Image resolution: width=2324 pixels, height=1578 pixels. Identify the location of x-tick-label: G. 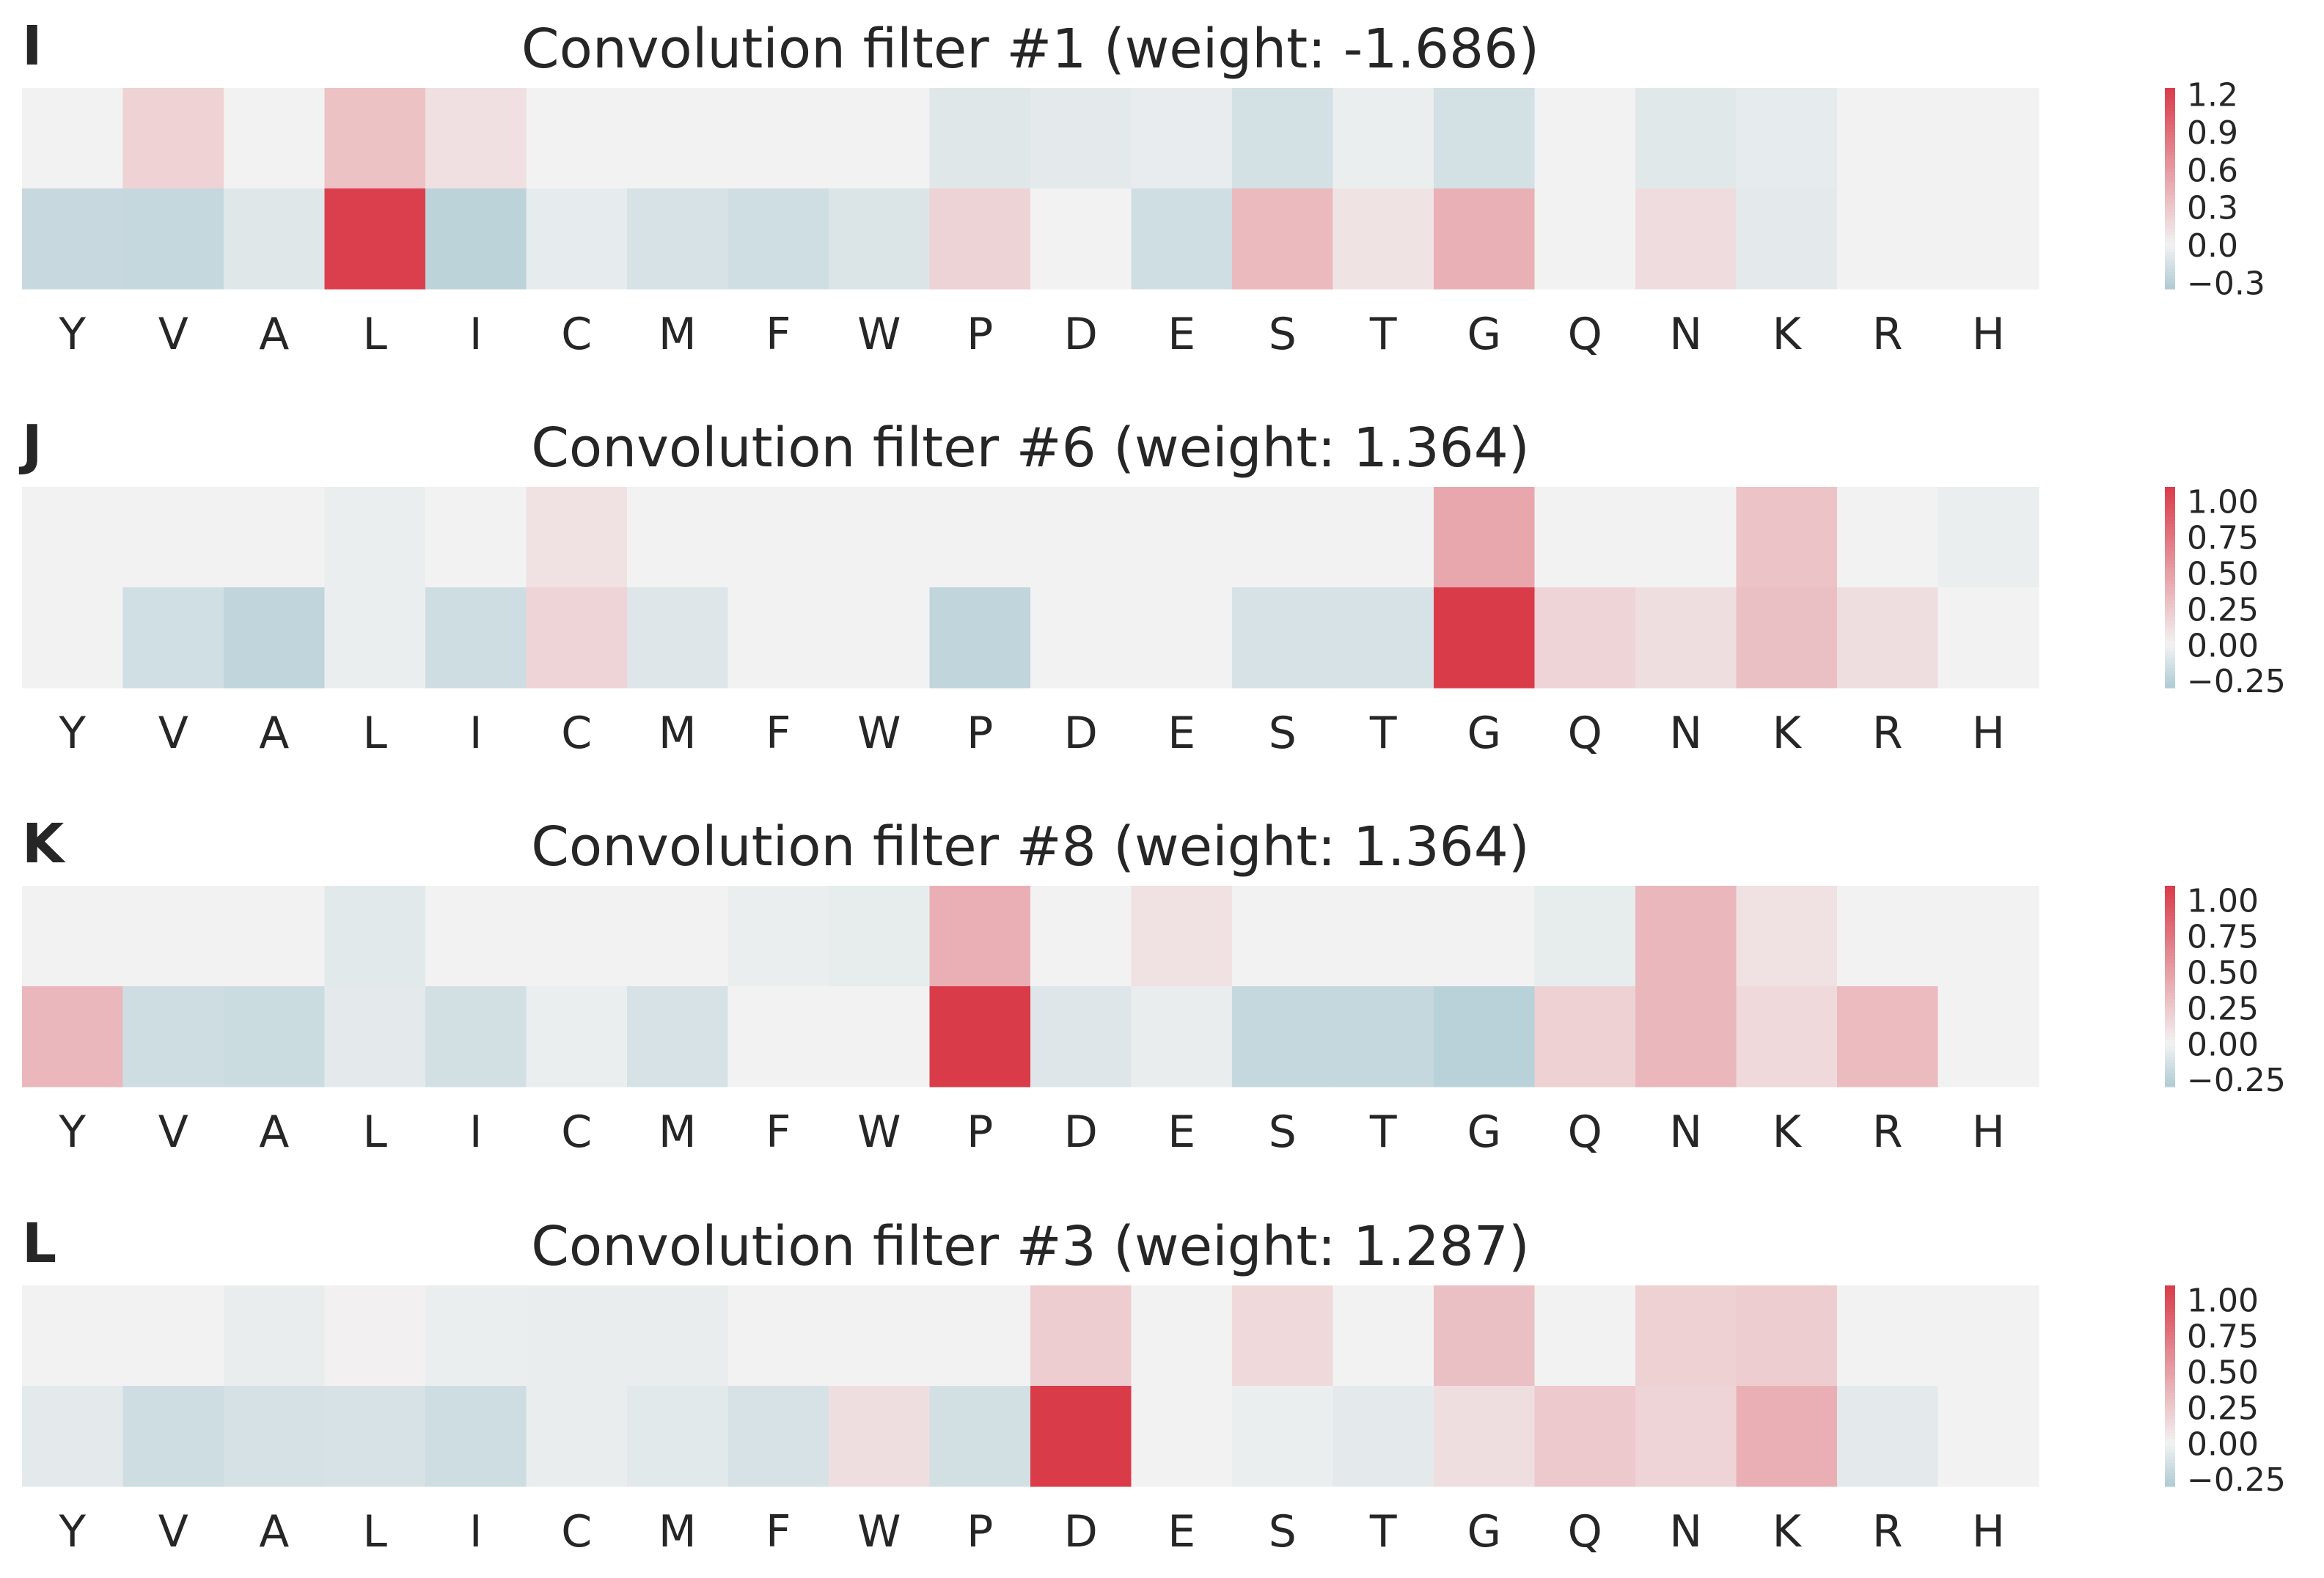
(1485, 1132).